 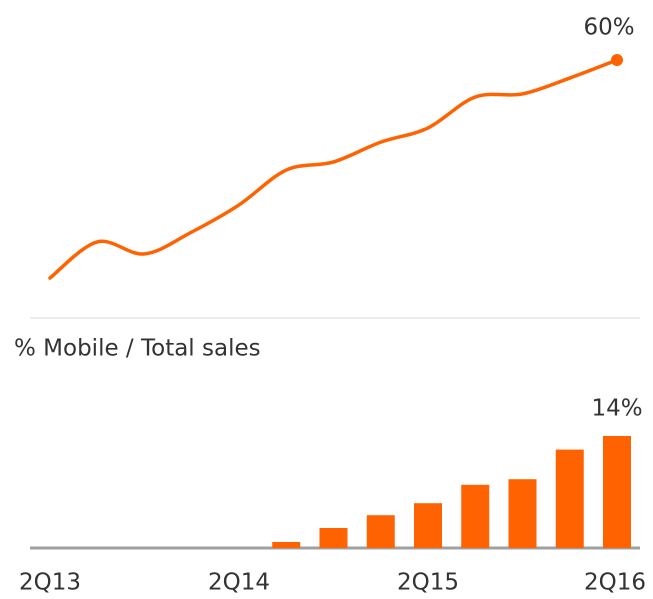 What do you see at coordinates (617, 60) in the screenshot?
I see `end-dot` at bounding box center [617, 60].